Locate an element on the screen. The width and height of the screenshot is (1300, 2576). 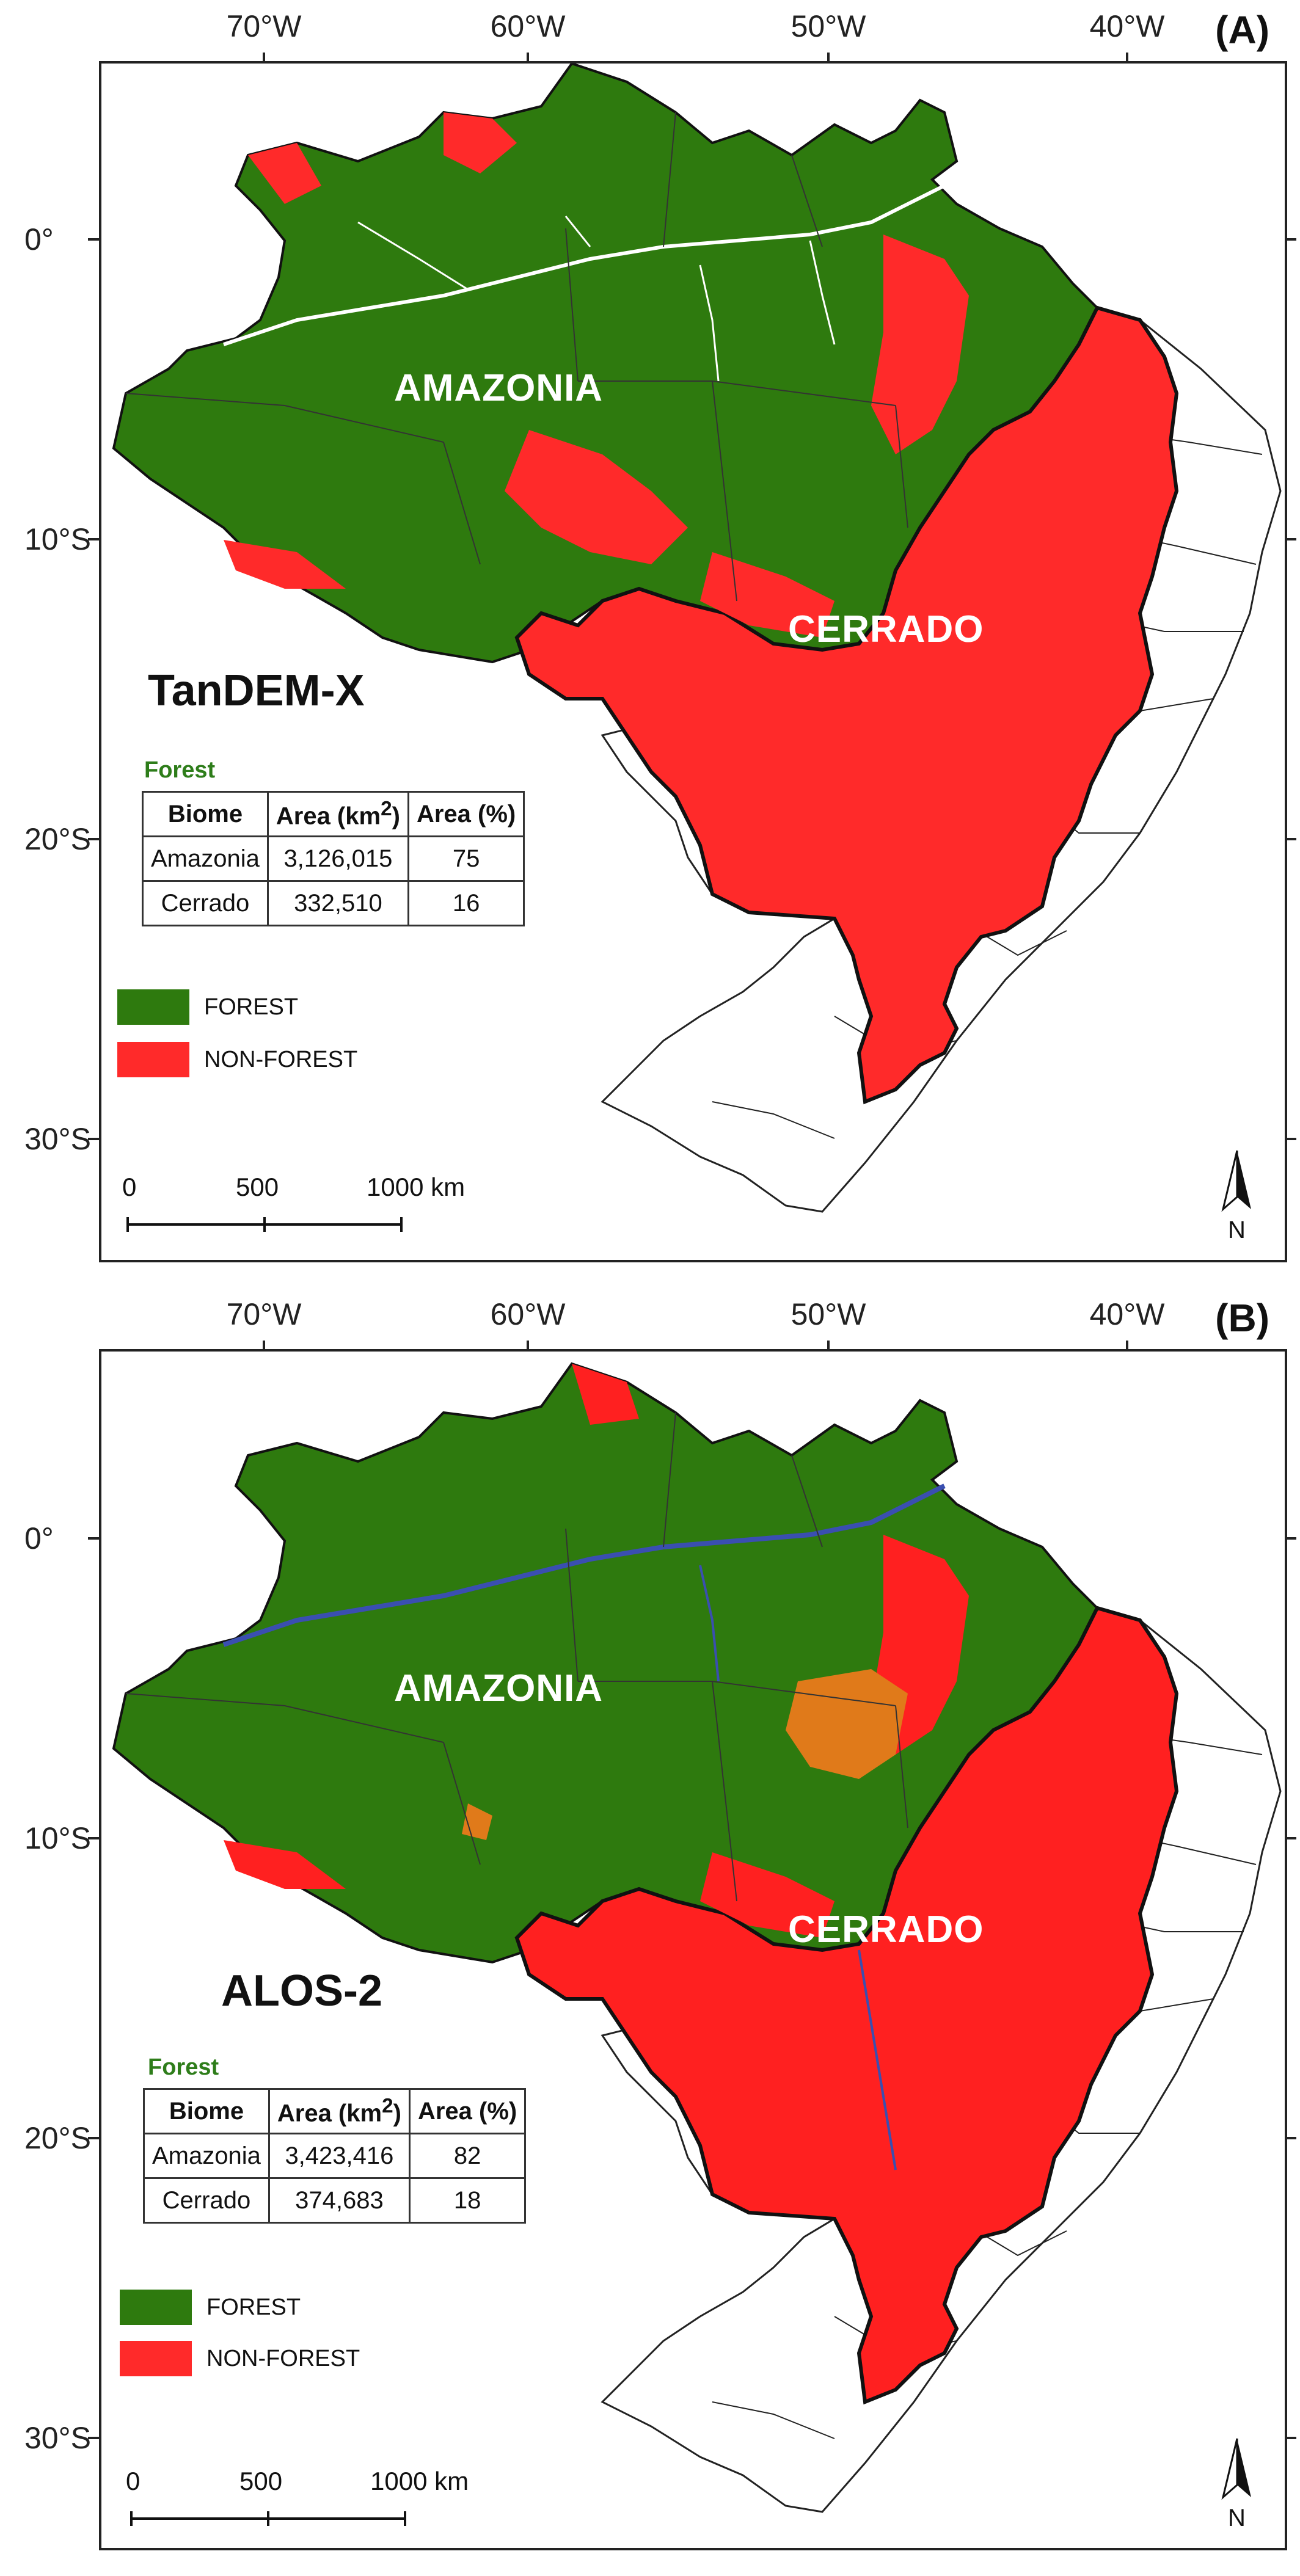
latitude-tick-0: 0° is located at coordinates (39, 239).